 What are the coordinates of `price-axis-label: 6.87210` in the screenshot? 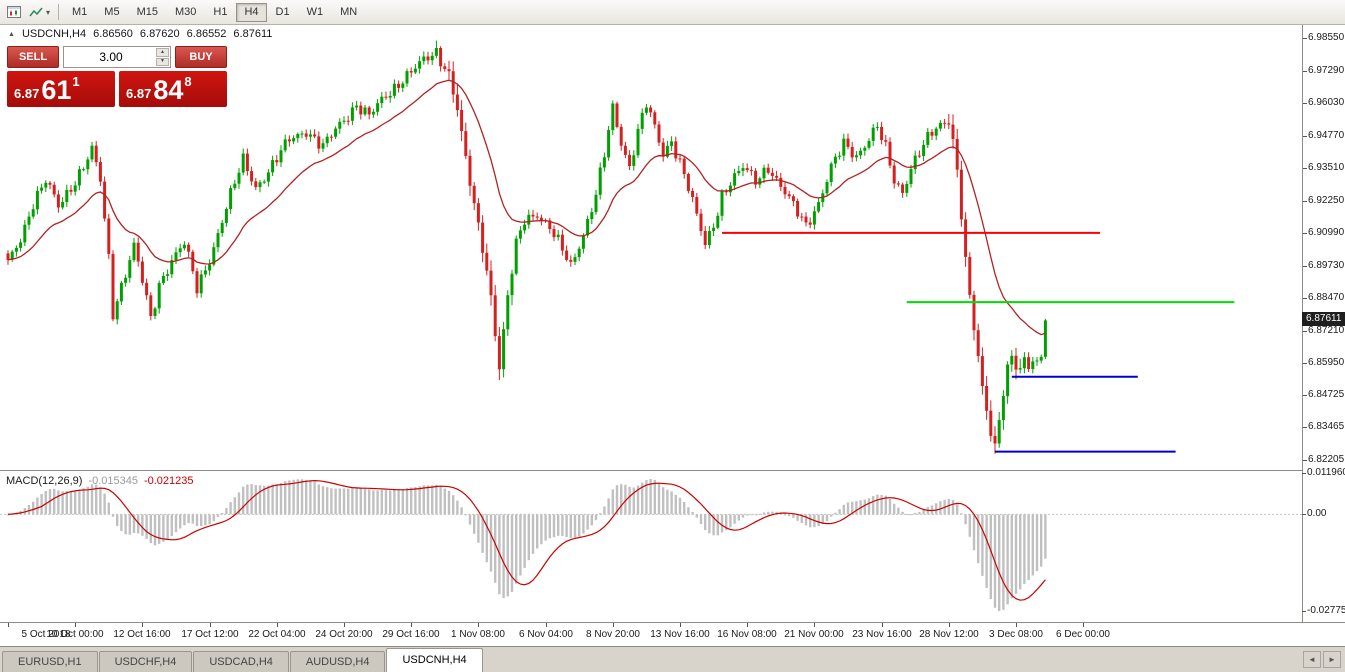 It's located at (1326, 330).